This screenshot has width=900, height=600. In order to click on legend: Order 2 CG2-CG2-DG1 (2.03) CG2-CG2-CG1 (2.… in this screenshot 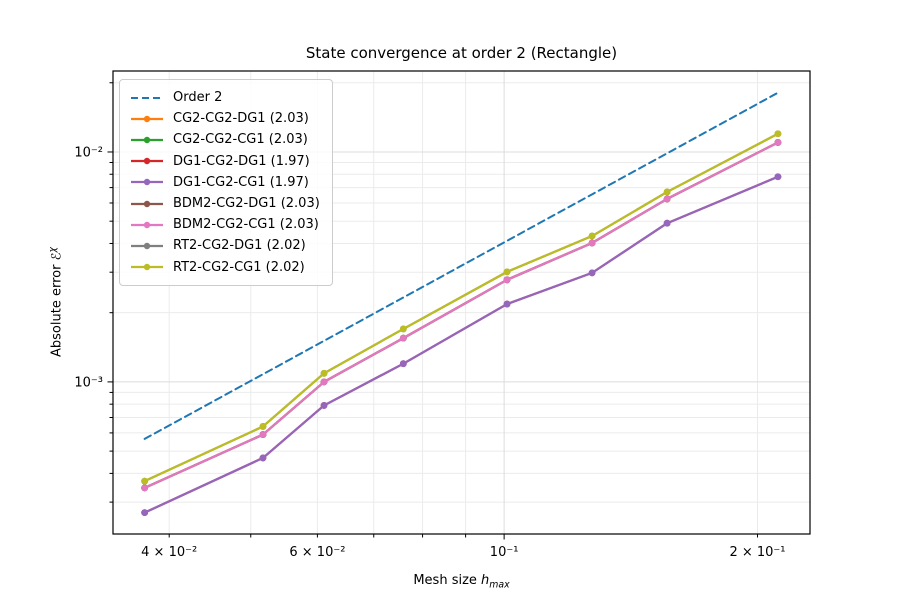, I will do `click(226, 182)`.